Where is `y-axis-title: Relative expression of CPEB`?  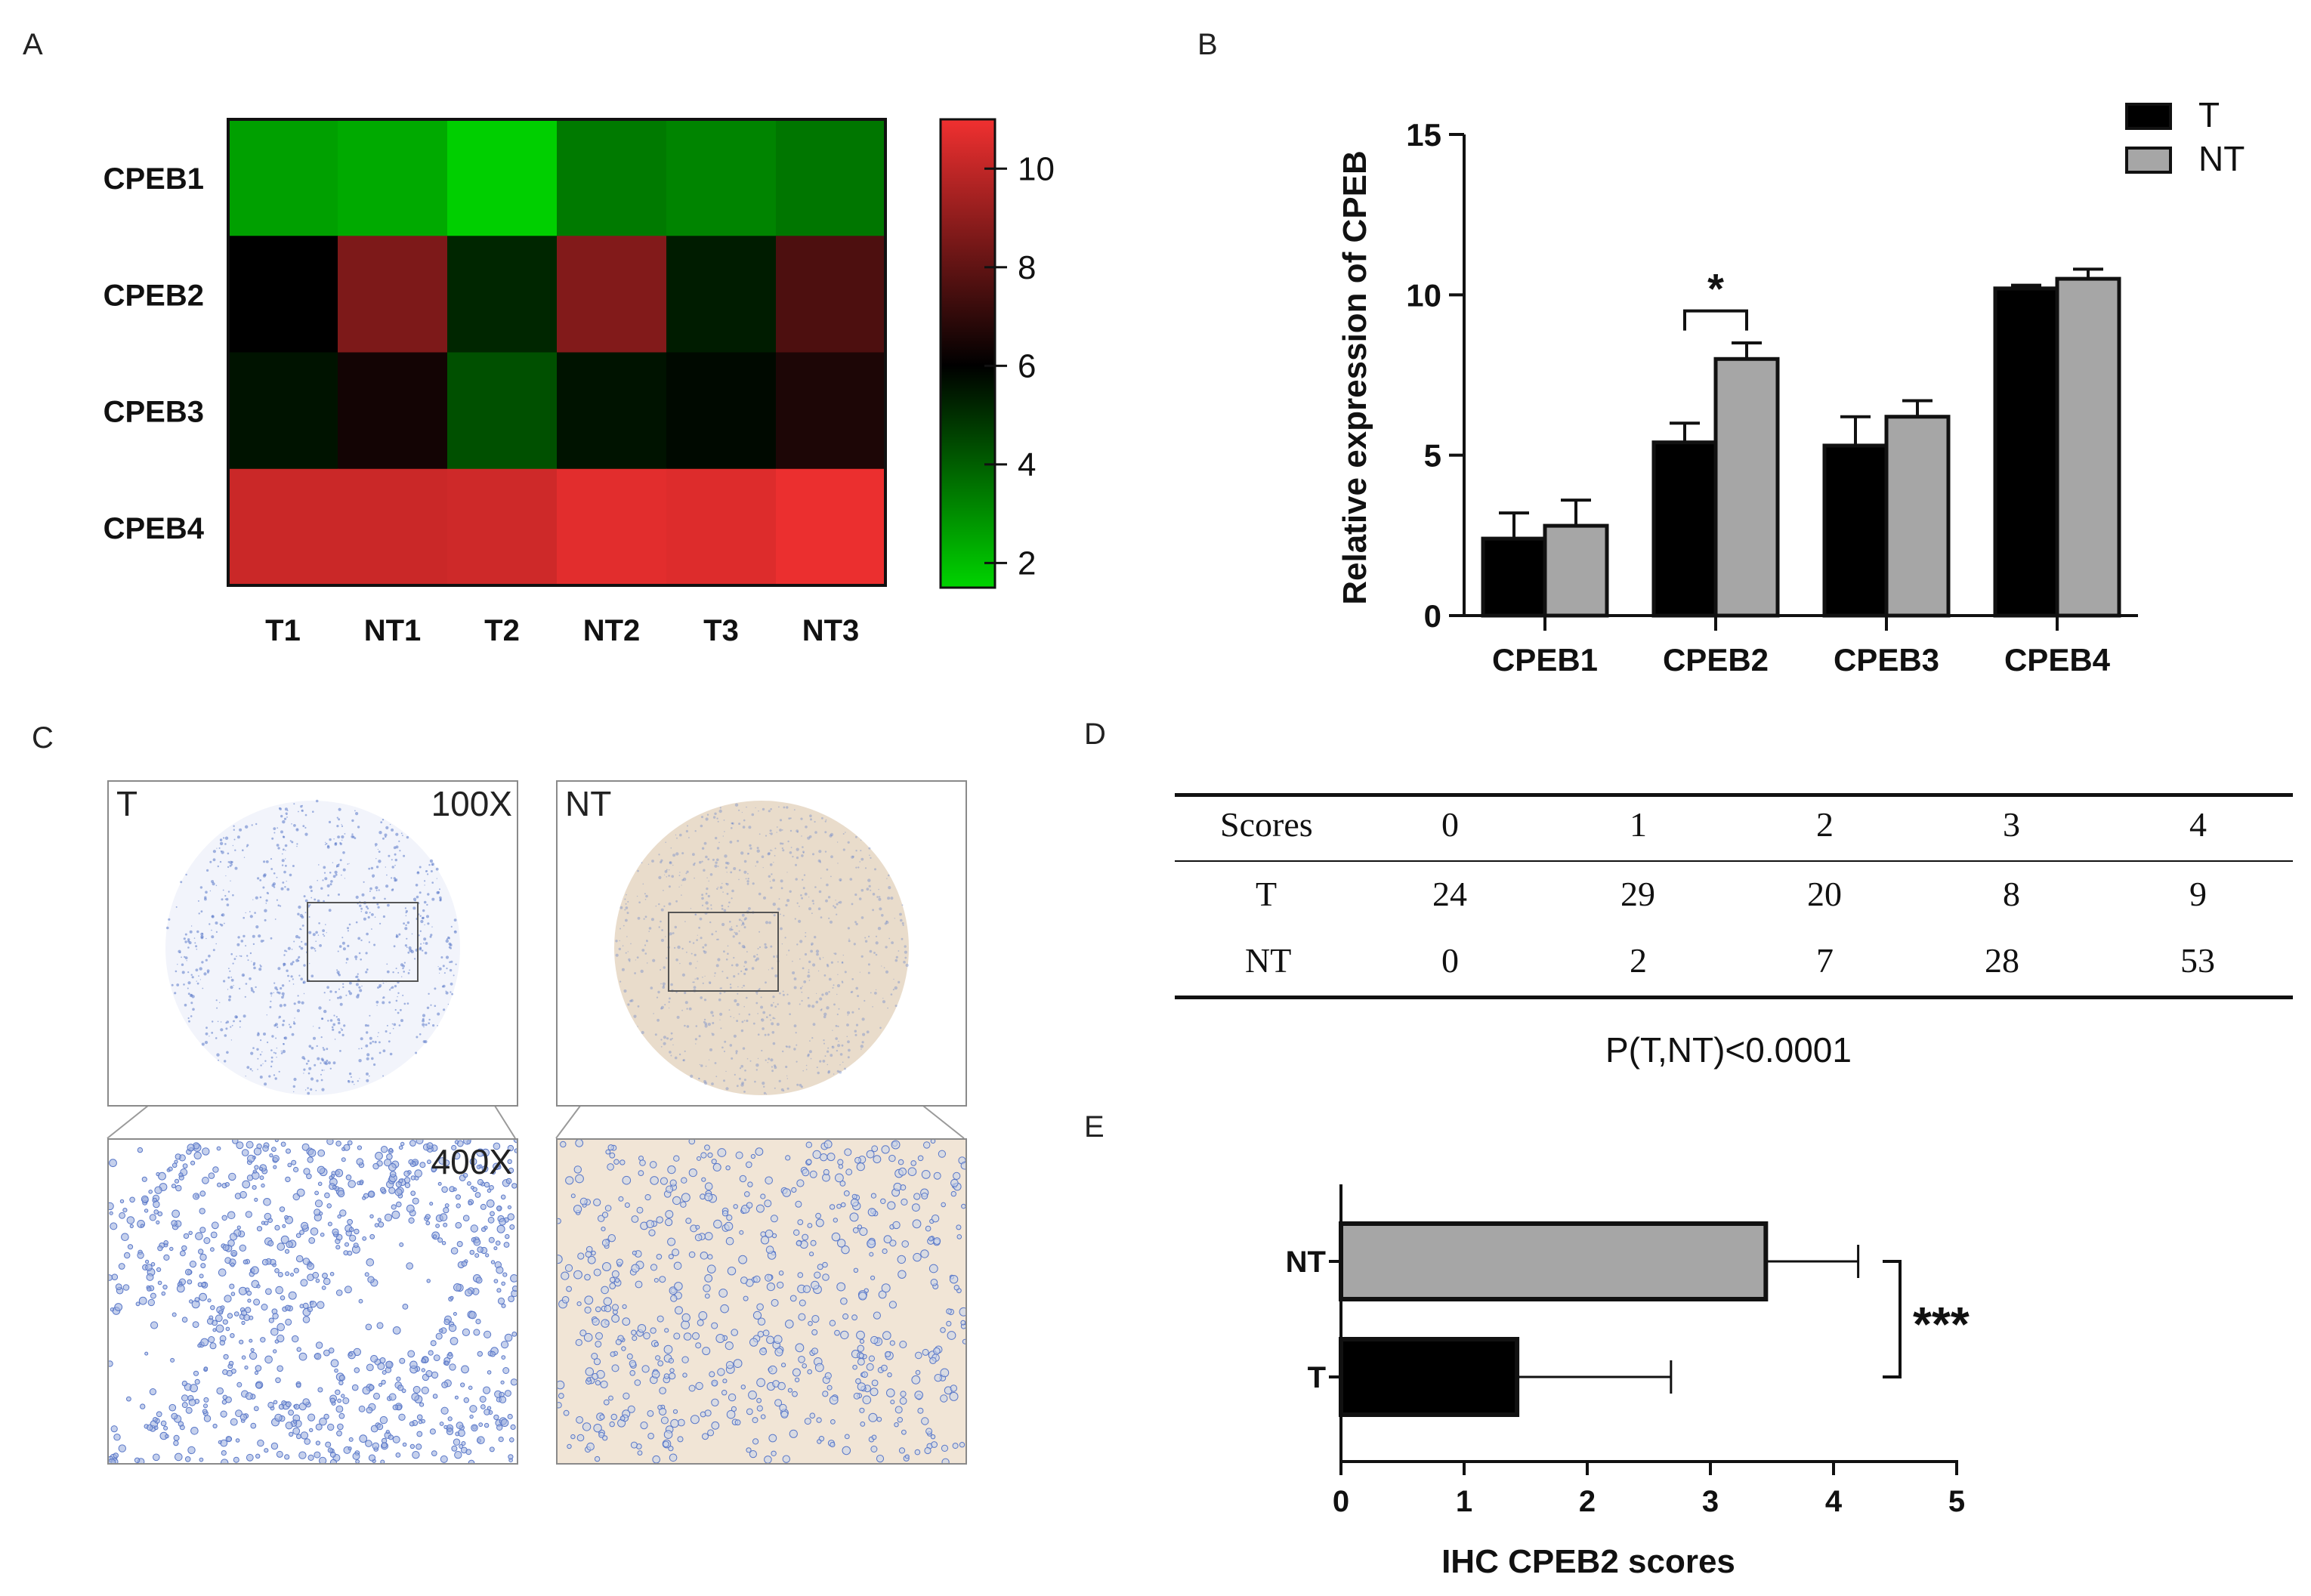 y-axis-title: Relative expression of CPEB is located at coordinates (1355, 377).